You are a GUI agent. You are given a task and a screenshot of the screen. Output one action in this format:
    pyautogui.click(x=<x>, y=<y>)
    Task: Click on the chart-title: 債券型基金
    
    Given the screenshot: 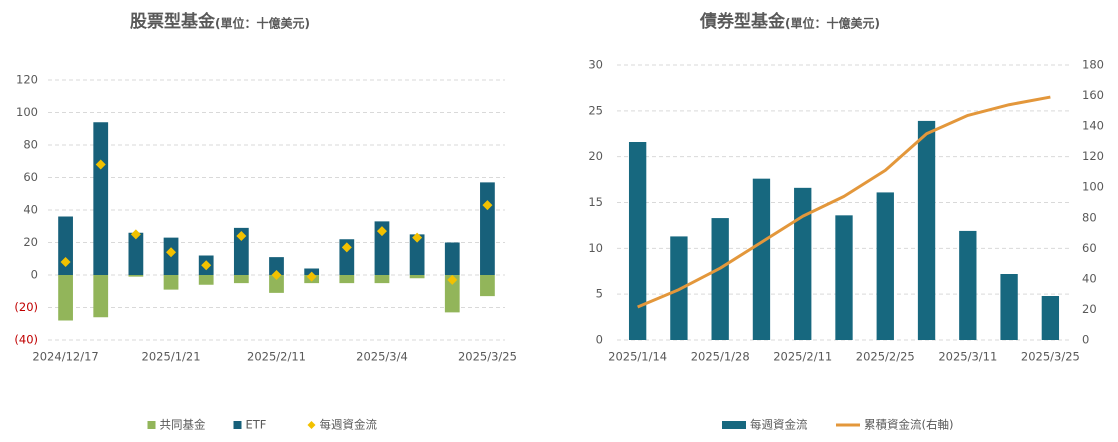 What is the action you would take?
    pyautogui.click(x=742, y=21)
    